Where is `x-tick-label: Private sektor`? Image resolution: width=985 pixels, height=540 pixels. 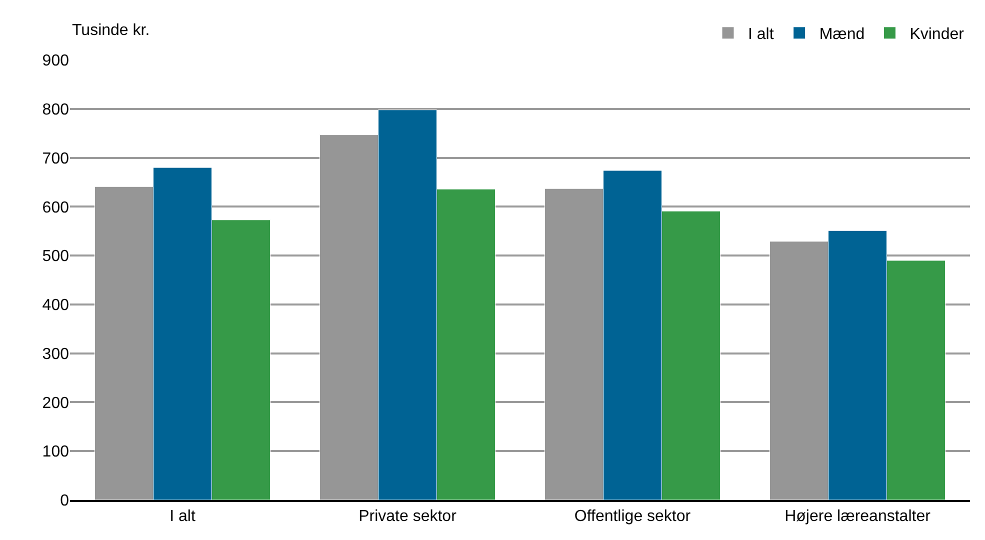
x-tick-label: Private sektor is located at coordinates (408, 517).